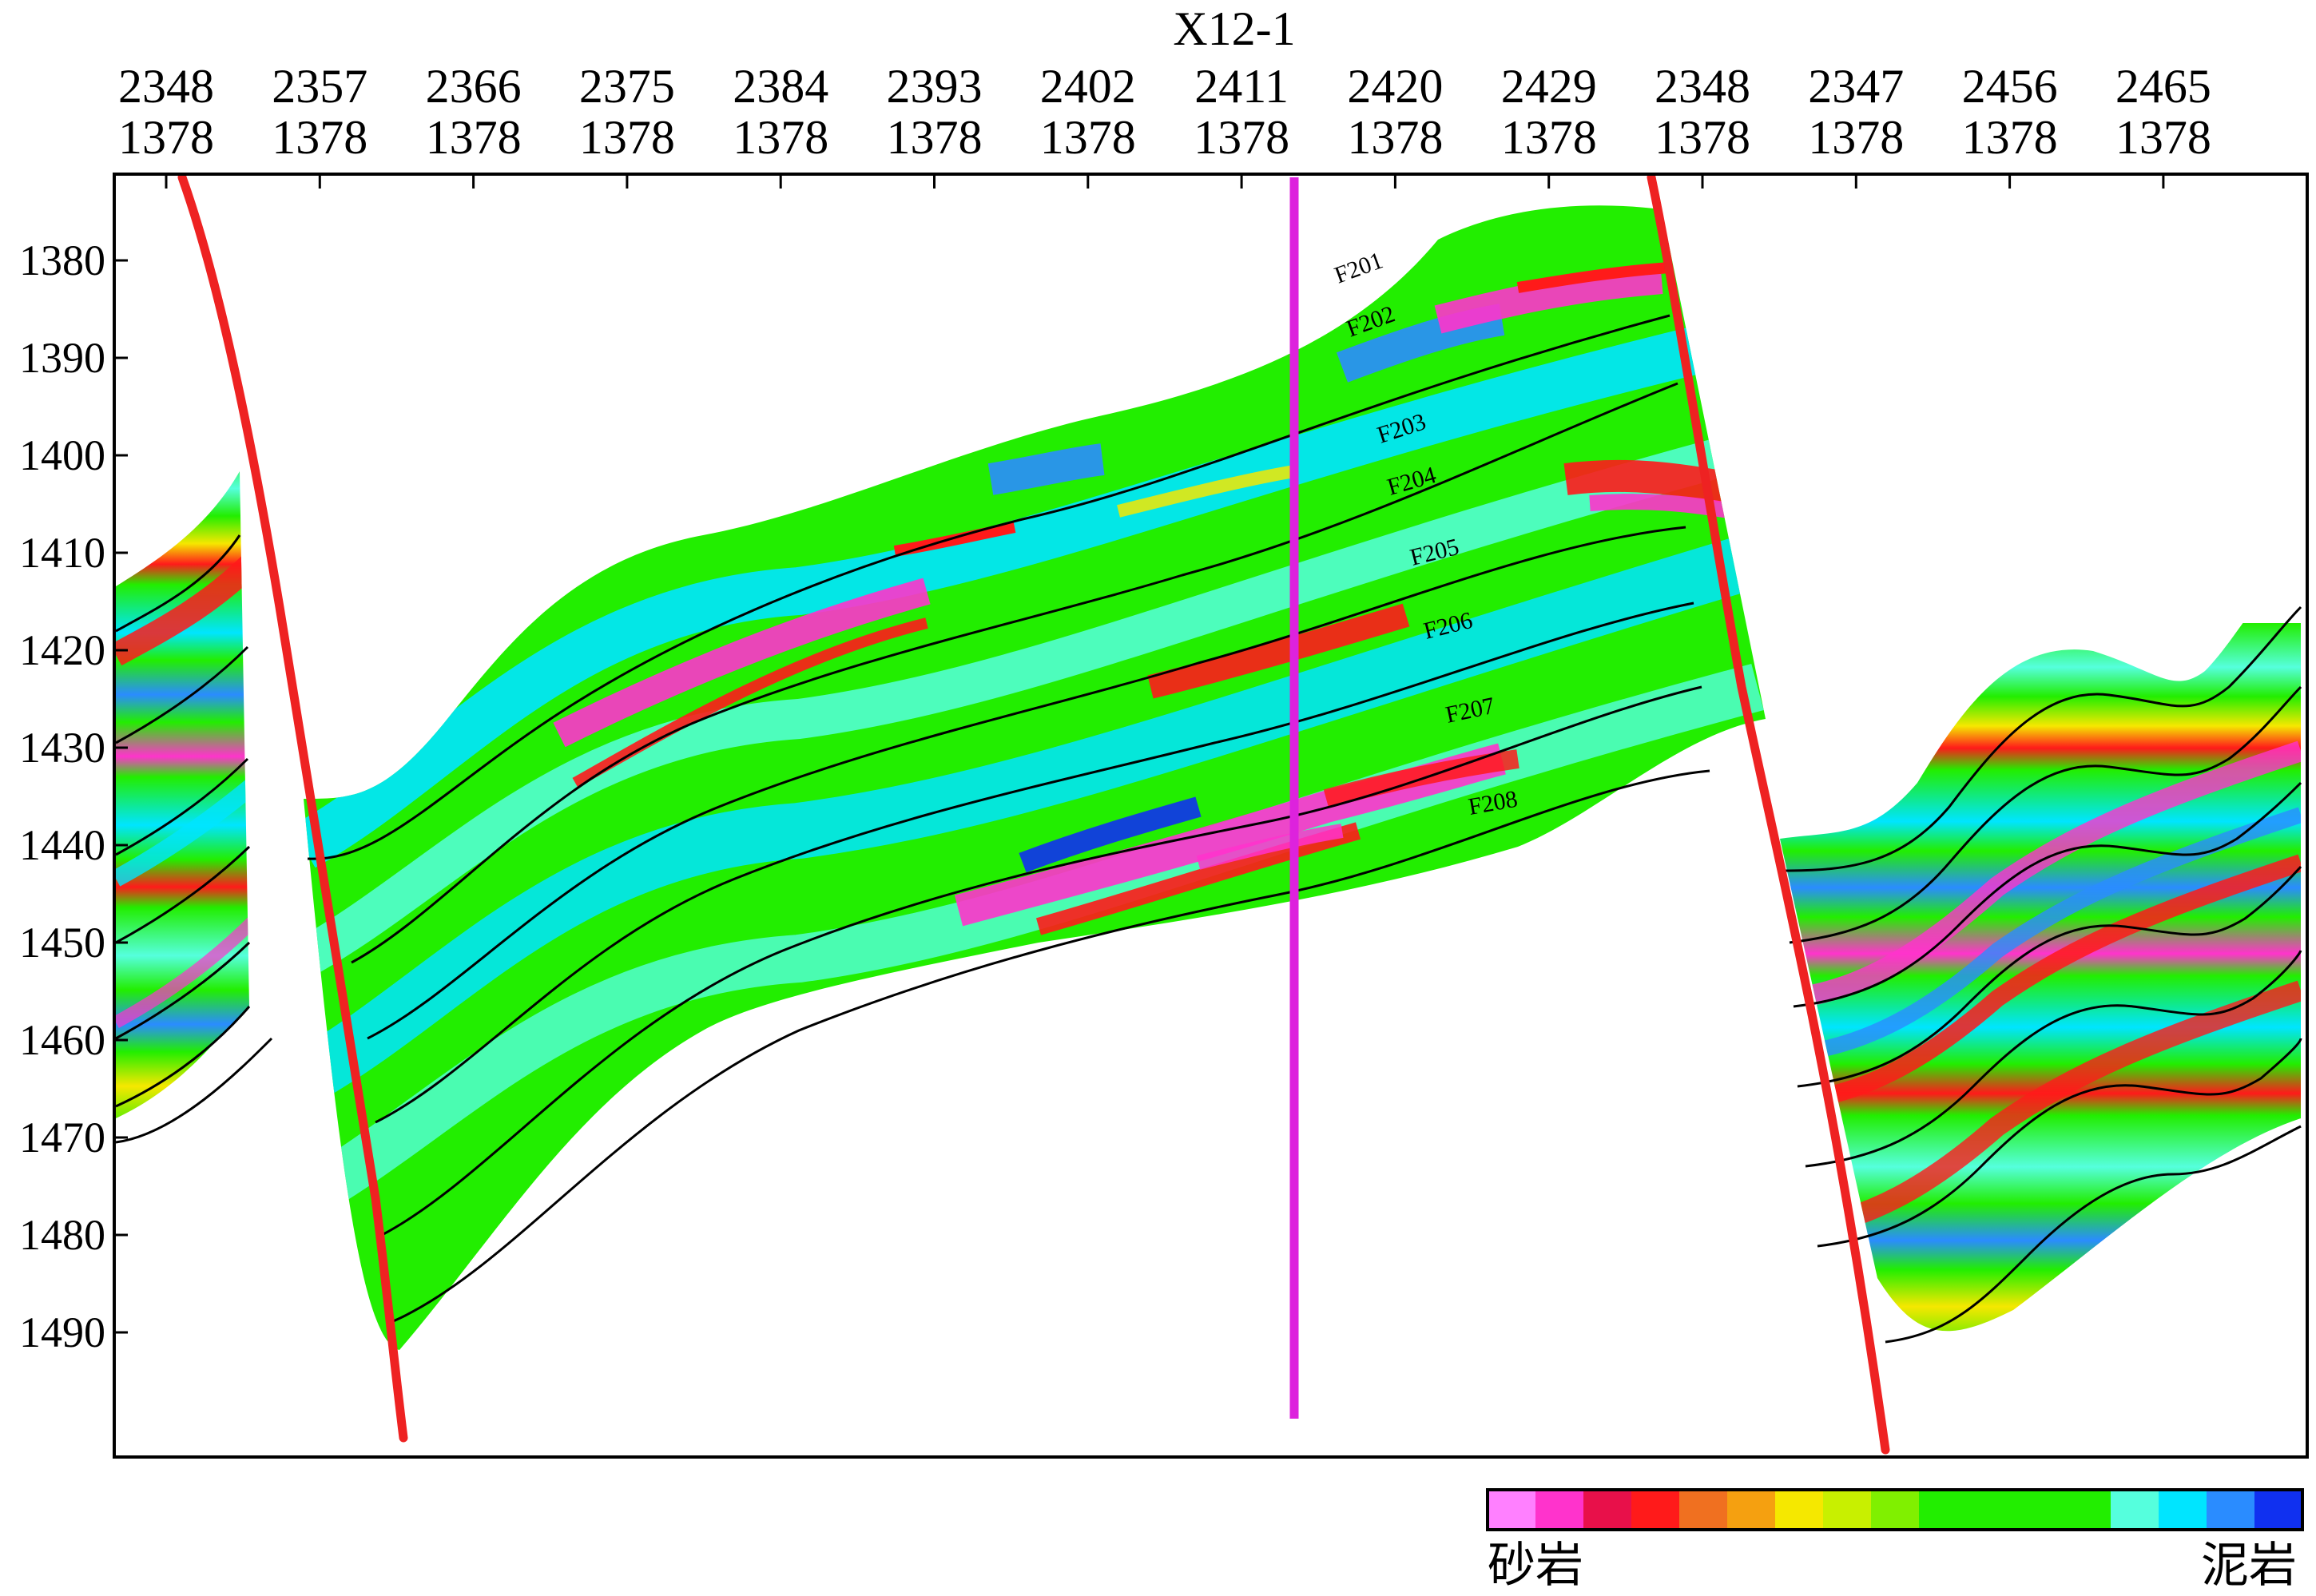  What do you see at coordinates (1165, 182) in the screenshot?
I see `top-tick-marks` at bounding box center [1165, 182].